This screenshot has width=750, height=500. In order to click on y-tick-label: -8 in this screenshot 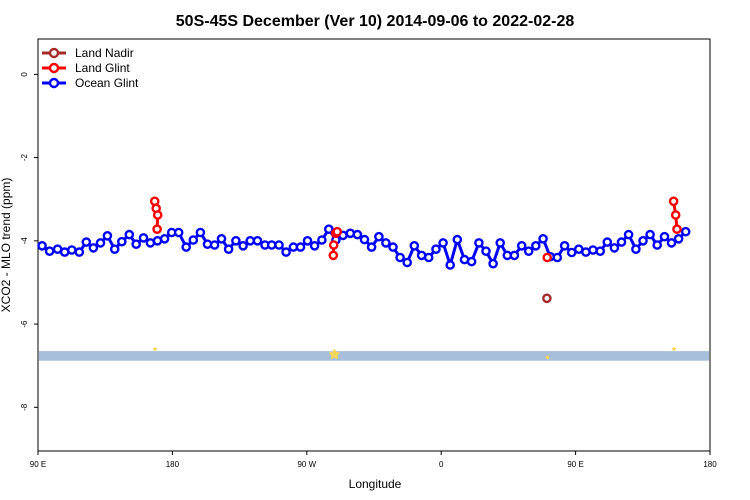, I will do `click(24, 407)`.